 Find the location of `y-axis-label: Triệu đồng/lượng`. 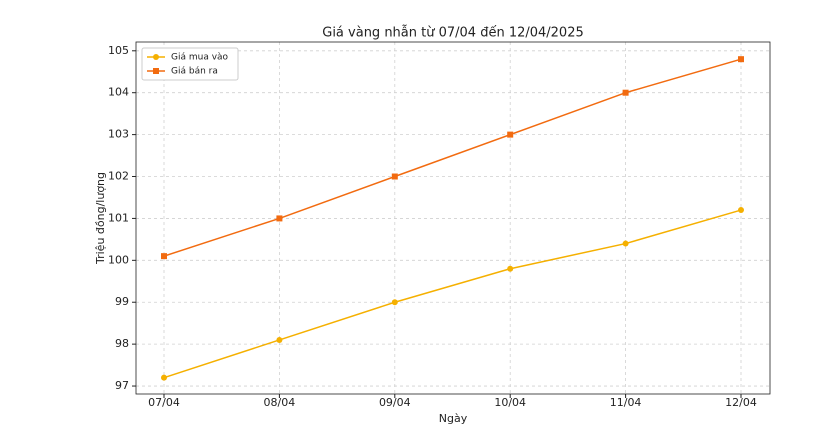

y-axis-label: Triệu đồng/lượng is located at coordinates (100, 218).